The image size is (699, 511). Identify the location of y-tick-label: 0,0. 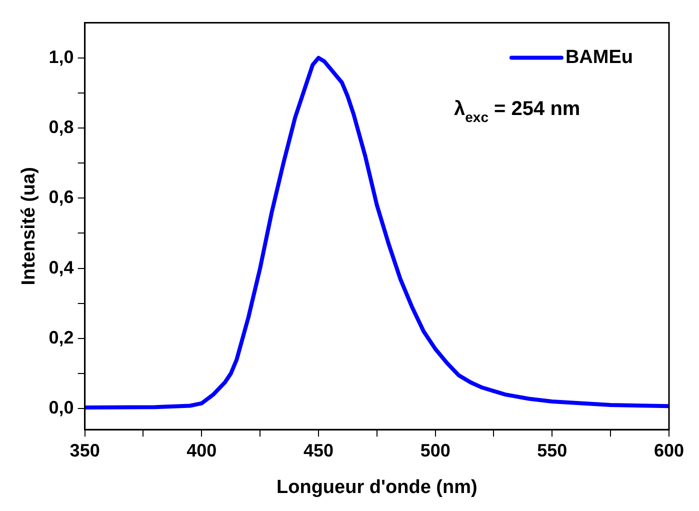
(61, 408).